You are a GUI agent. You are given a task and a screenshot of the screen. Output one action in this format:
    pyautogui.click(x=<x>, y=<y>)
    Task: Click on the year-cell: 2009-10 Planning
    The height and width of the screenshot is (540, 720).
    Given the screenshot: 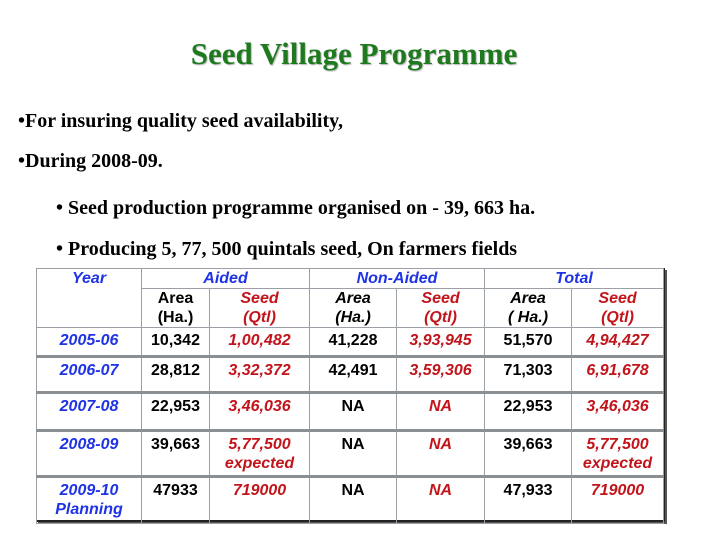 What is the action you would take?
    pyautogui.click(x=89, y=499)
    